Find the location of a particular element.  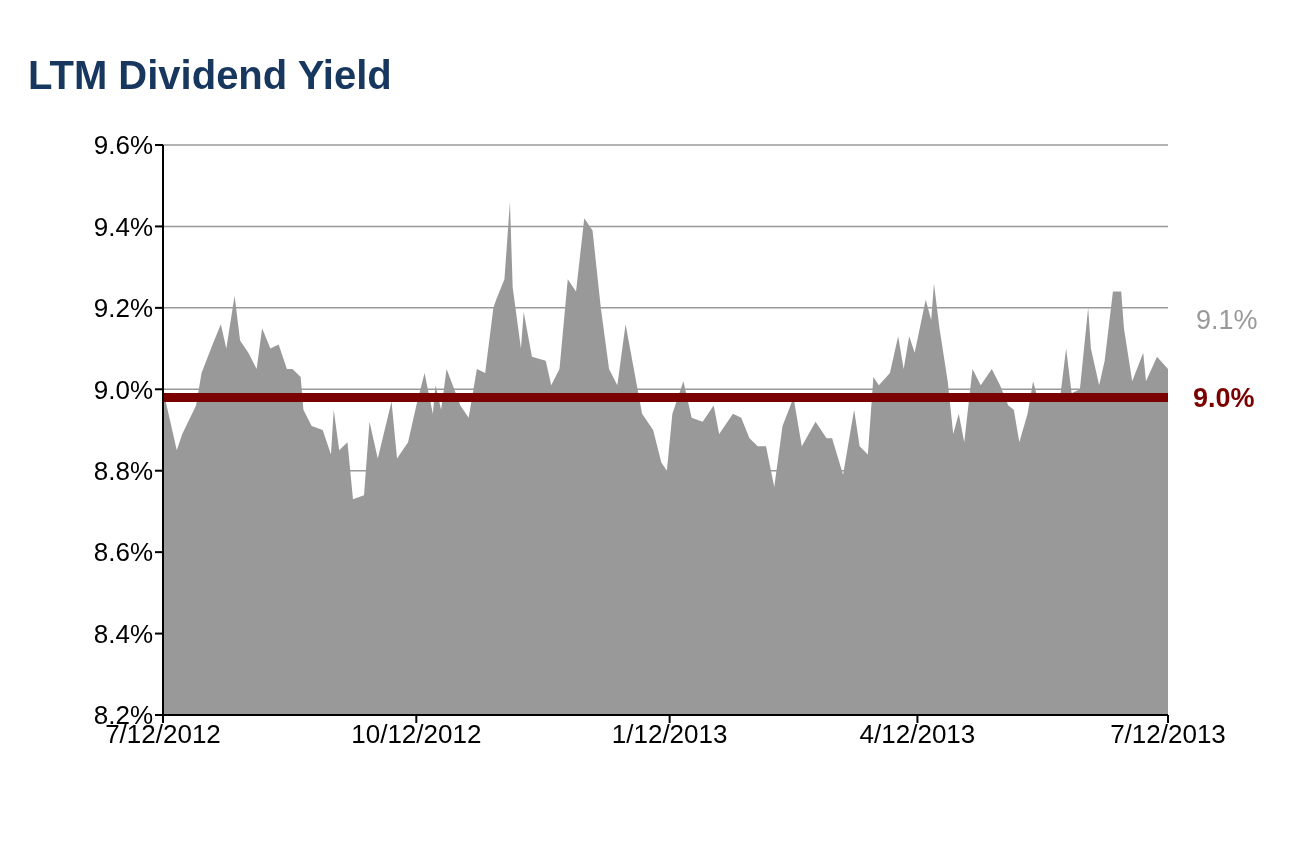

text: 9.1% is located at coordinates (1227, 320).